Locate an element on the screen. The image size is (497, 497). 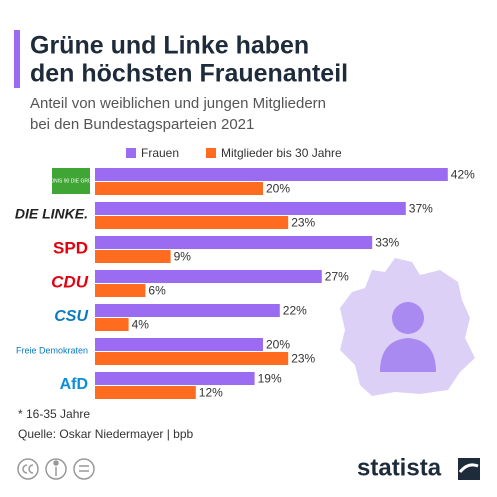
category-label: AfD is located at coordinates (74, 384).